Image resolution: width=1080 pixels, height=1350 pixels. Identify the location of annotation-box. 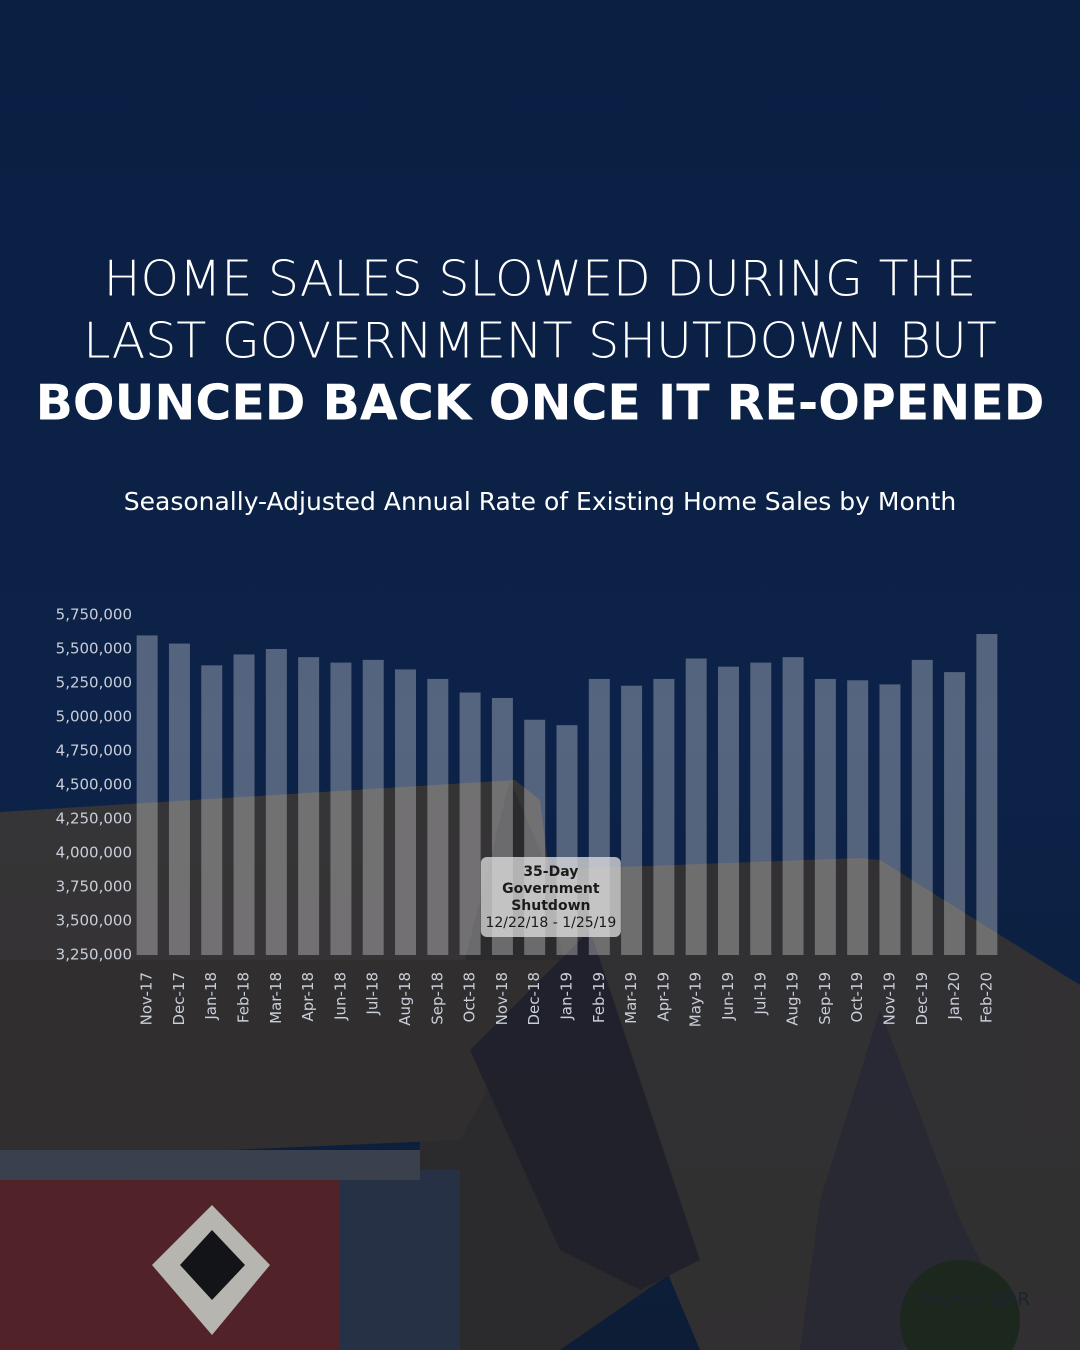
(550, 897).